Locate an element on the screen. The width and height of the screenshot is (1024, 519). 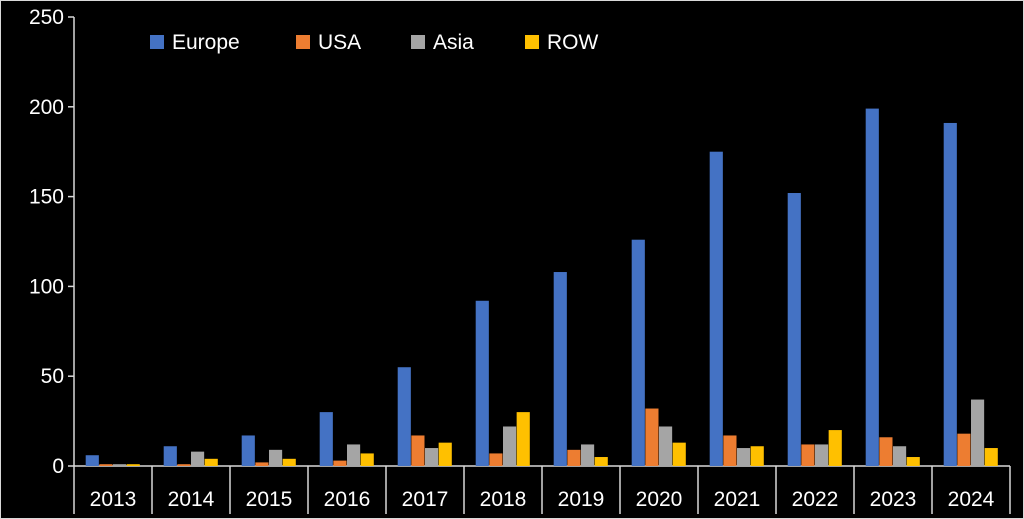
bar-europe-2023 is located at coordinates (872, 287).